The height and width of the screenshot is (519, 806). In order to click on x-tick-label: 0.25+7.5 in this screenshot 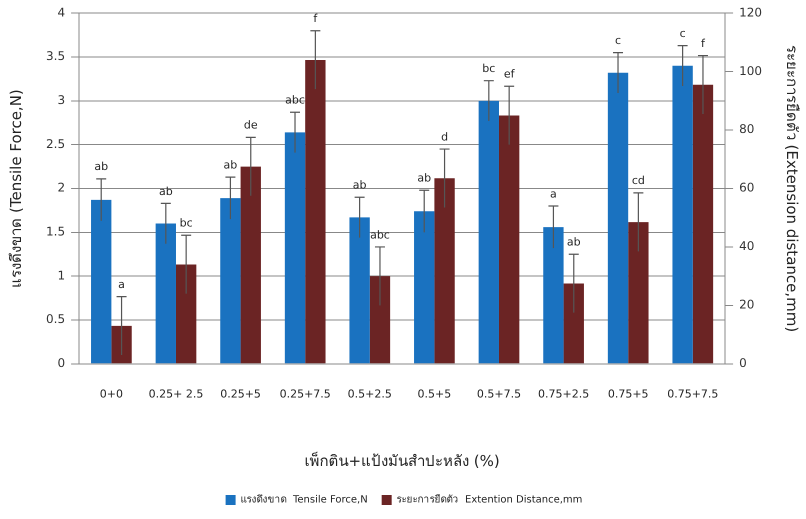, I will do `click(305, 393)`.